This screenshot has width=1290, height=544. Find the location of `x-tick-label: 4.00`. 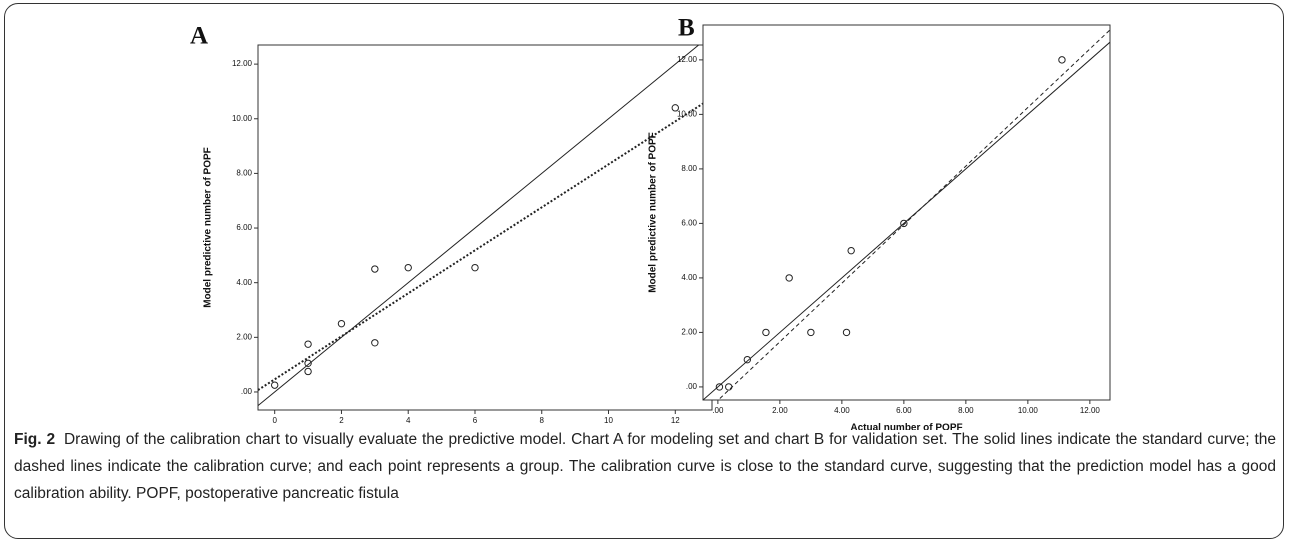

x-tick-label: 4.00 is located at coordinates (842, 410).